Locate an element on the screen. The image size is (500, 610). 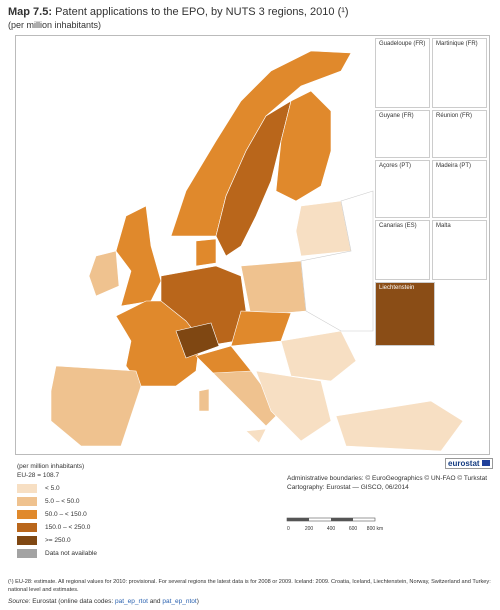
legend-label: 50.0 – < 150.0 is located at coordinates (66, 514).